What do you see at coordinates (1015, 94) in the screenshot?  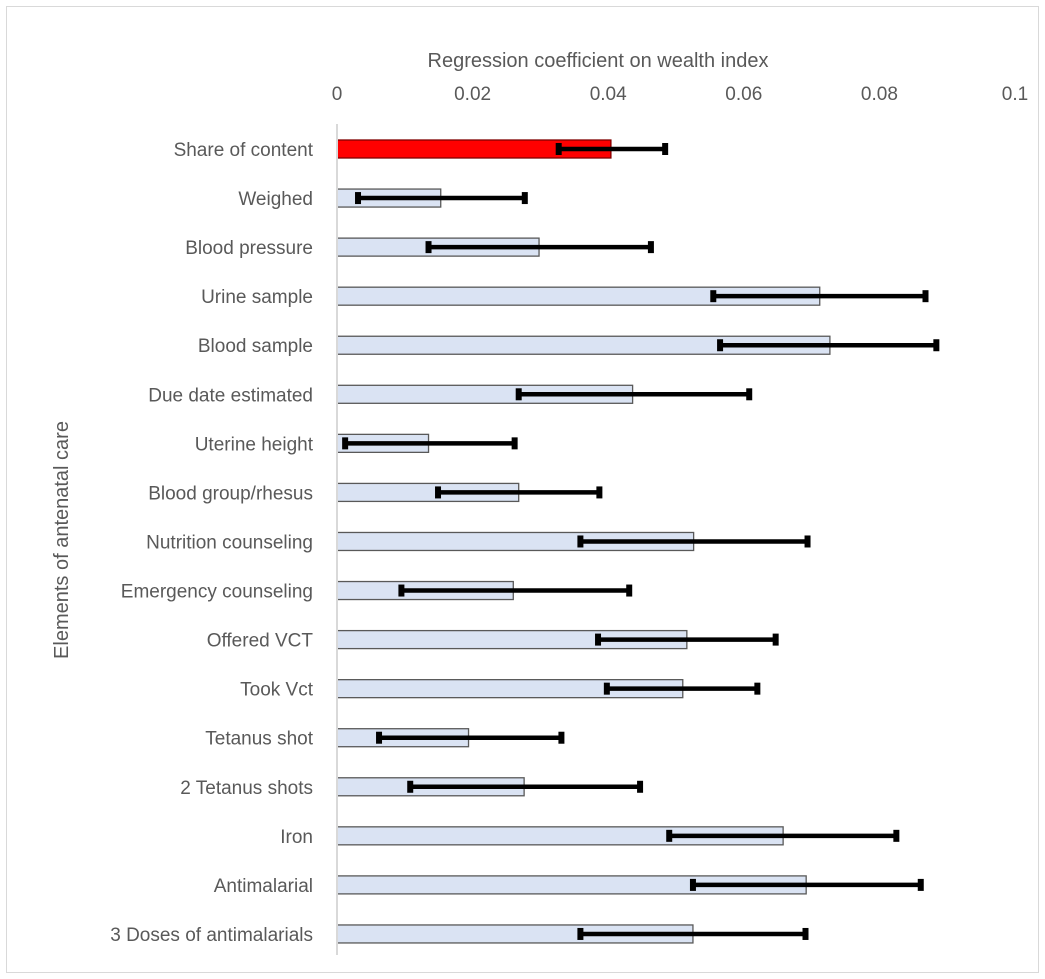 I see `x-tick-label: 0.1` at bounding box center [1015, 94].